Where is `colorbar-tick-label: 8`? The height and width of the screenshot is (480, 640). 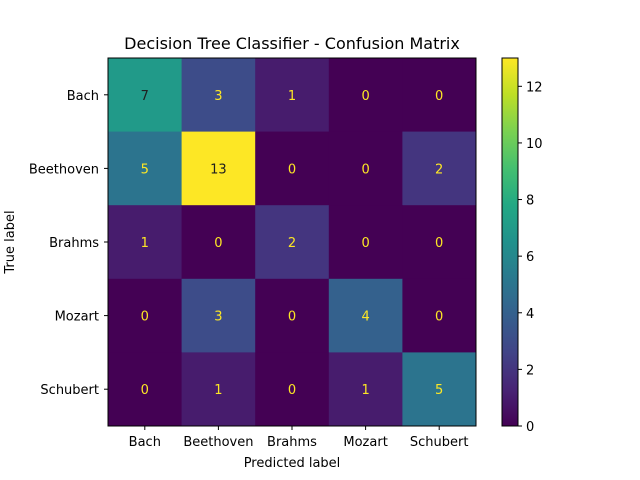
colorbar-tick-label: 8 is located at coordinates (530, 201).